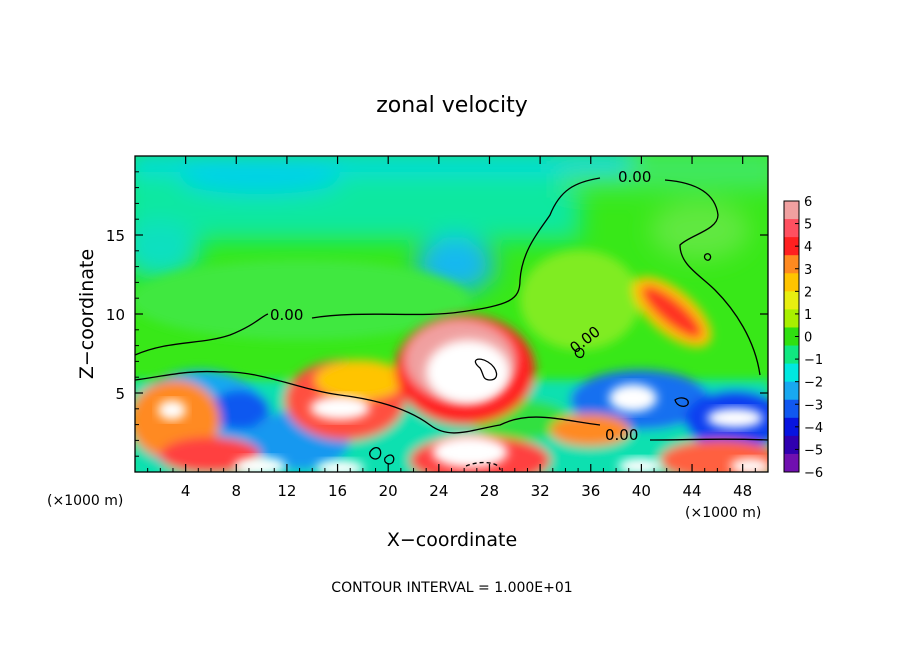 The width and height of the screenshot is (904, 654). Describe the element at coordinates (808, 225) in the screenshot. I see `colorbar-tick-label-5: 5` at that location.